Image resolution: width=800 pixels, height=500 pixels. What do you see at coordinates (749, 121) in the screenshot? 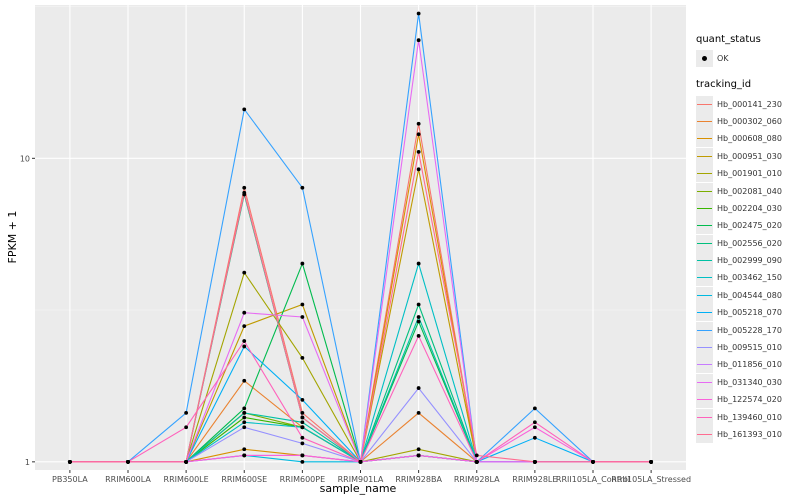
I see `legend-label: Hb_000302_060` at bounding box center [749, 121].